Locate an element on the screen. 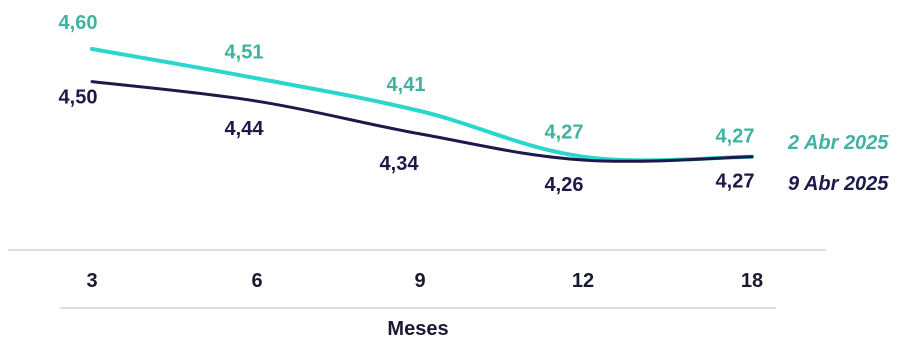 This screenshot has width=918, height=342. x-tick-labels: 3 6 9 12 18 is located at coordinates (424, 281).